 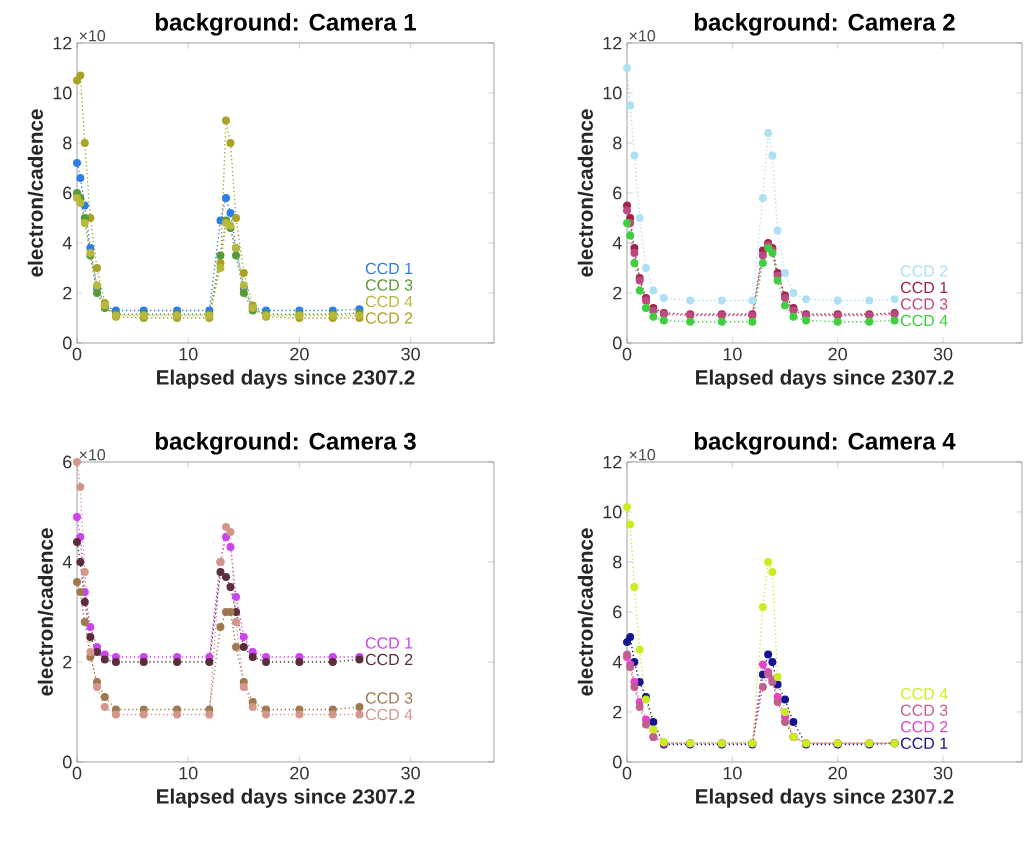 What do you see at coordinates (824, 24) in the screenshot?
I see `chart-title: background: Camera 2` at bounding box center [824, 24].